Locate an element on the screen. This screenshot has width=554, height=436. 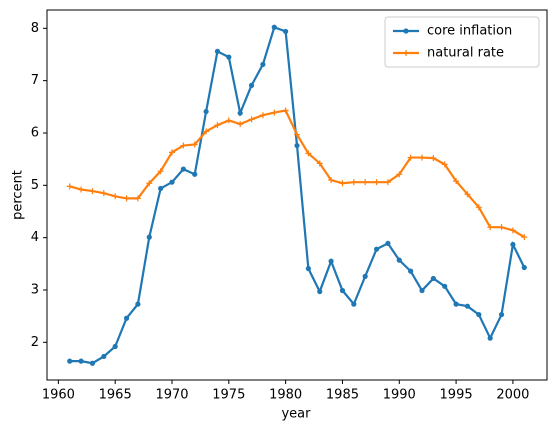
x-axis-label: year is located at coordinates (296, 414).